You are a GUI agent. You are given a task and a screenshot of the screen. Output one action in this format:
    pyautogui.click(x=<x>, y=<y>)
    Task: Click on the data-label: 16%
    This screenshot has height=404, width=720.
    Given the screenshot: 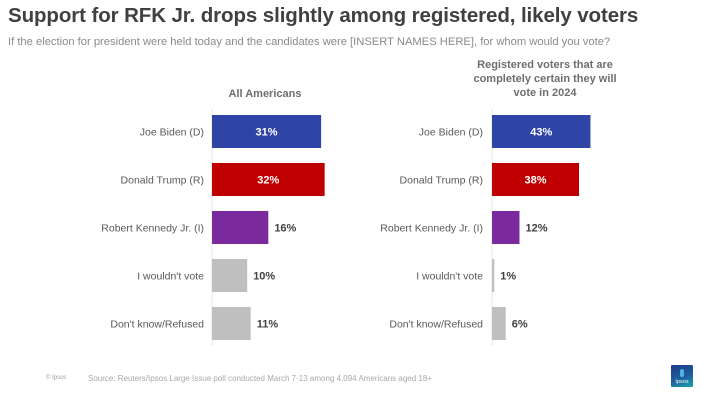 What is the action you would take?
    pyautogui.click(x=285, y=229)
    